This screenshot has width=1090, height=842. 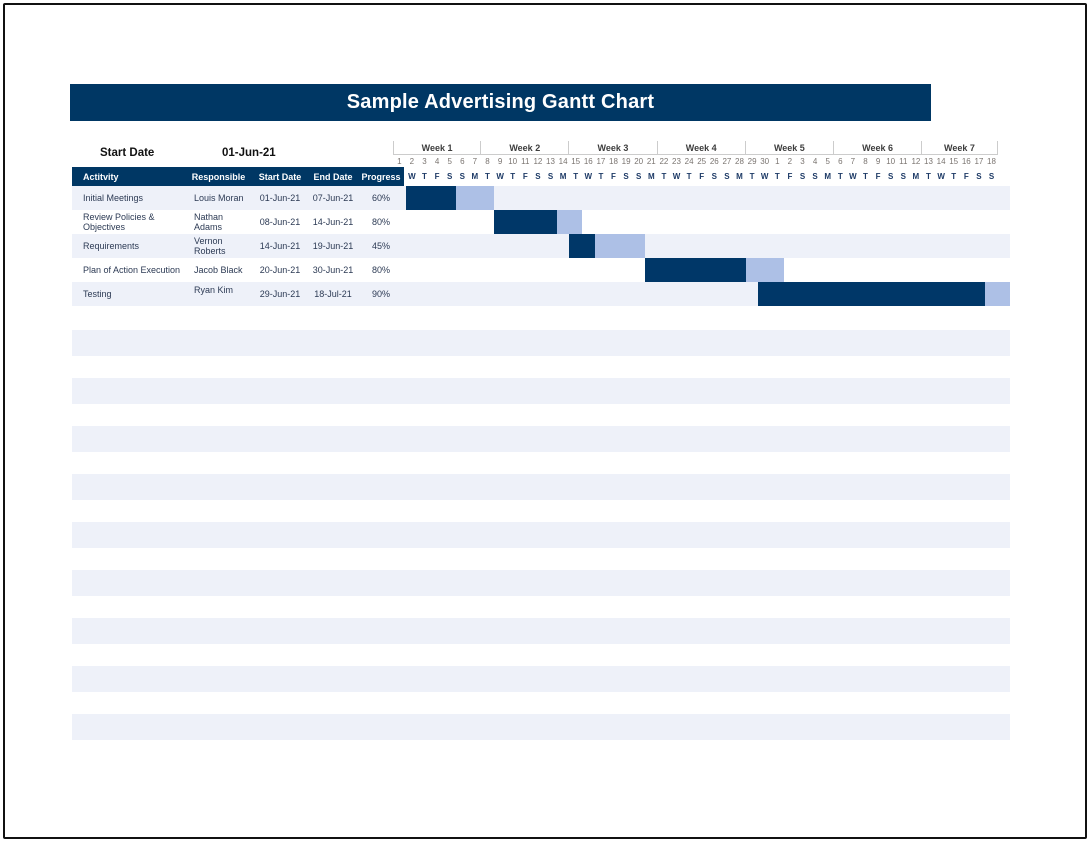 I want to click on day-number: 4, so click(x=437, y=161).